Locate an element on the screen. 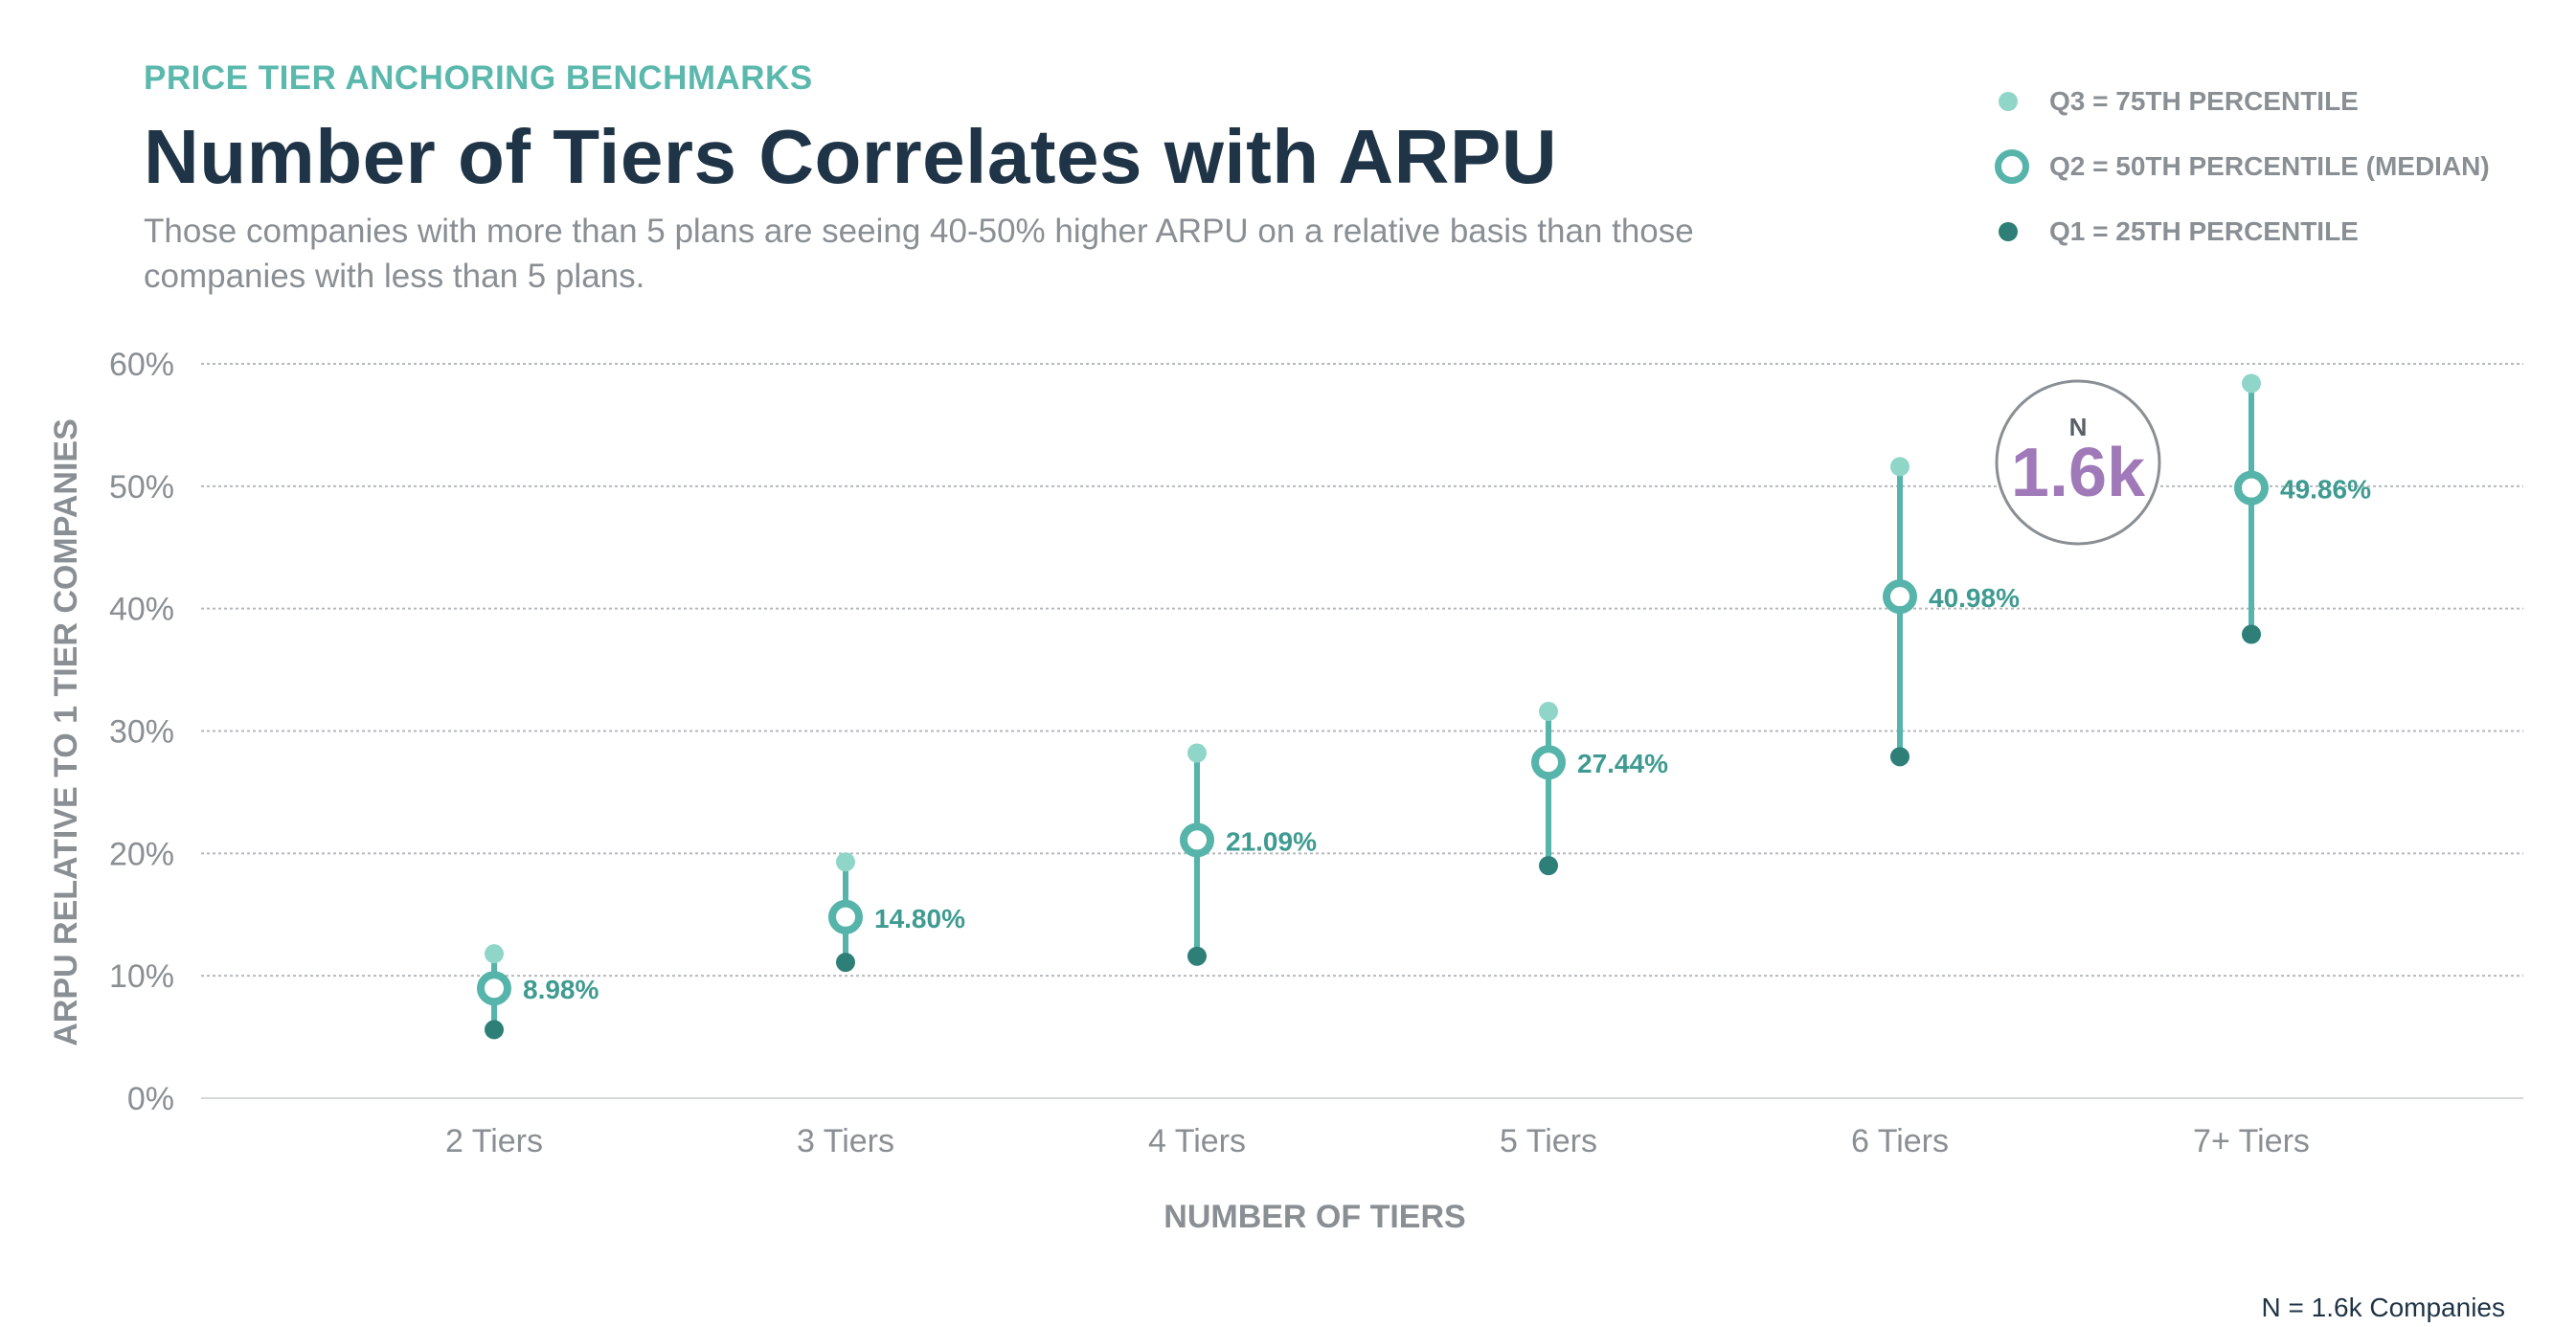  legend-item-q2: Q2 = 50TH PERCENTILE (MEDIAN) is located at coordinates (2236, 167).